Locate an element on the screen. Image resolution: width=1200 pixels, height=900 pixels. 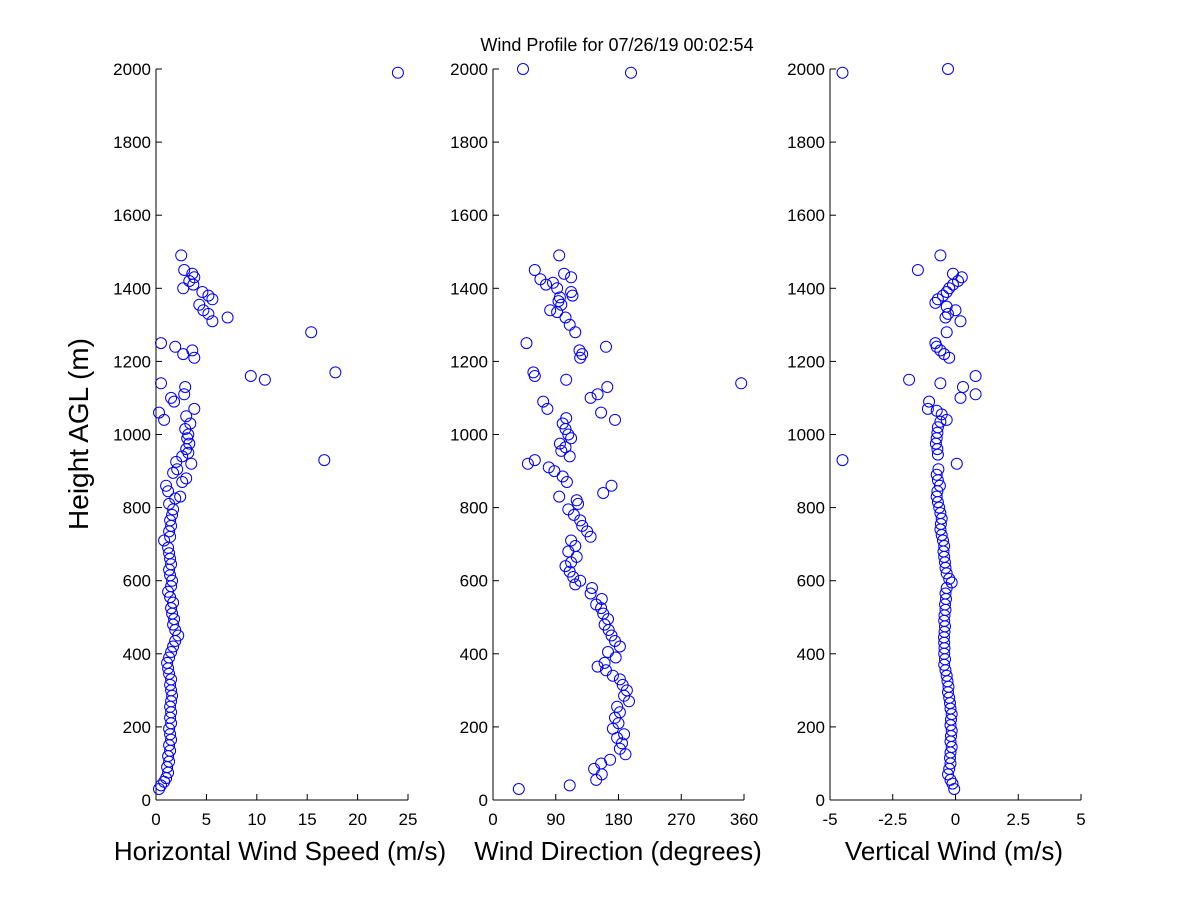
x-tick-label: 180 is located at coordinates (618, 819).